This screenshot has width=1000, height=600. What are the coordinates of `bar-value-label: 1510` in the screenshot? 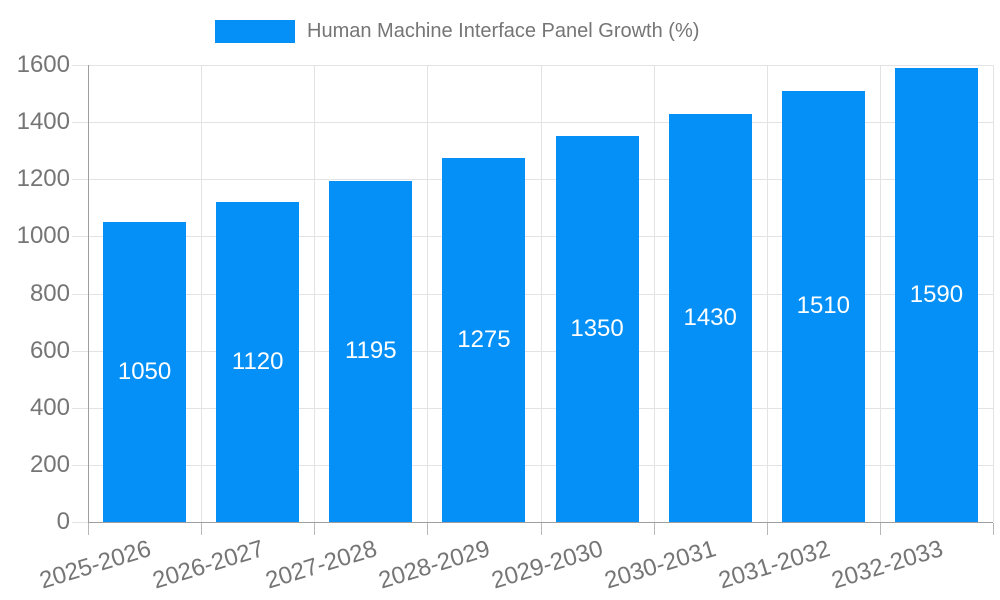 It's located at (823, 306).